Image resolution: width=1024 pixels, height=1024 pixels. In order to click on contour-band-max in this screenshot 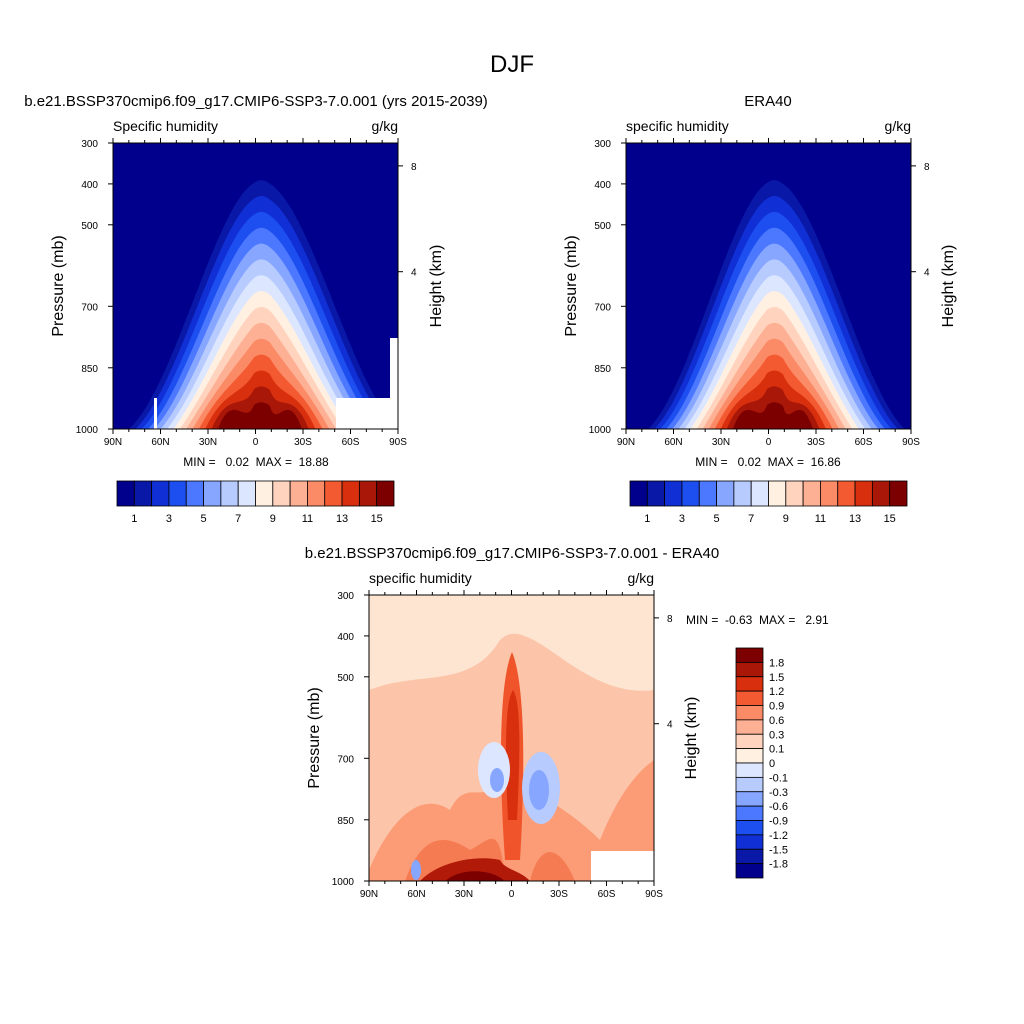, I will do `click(475, 876)`.